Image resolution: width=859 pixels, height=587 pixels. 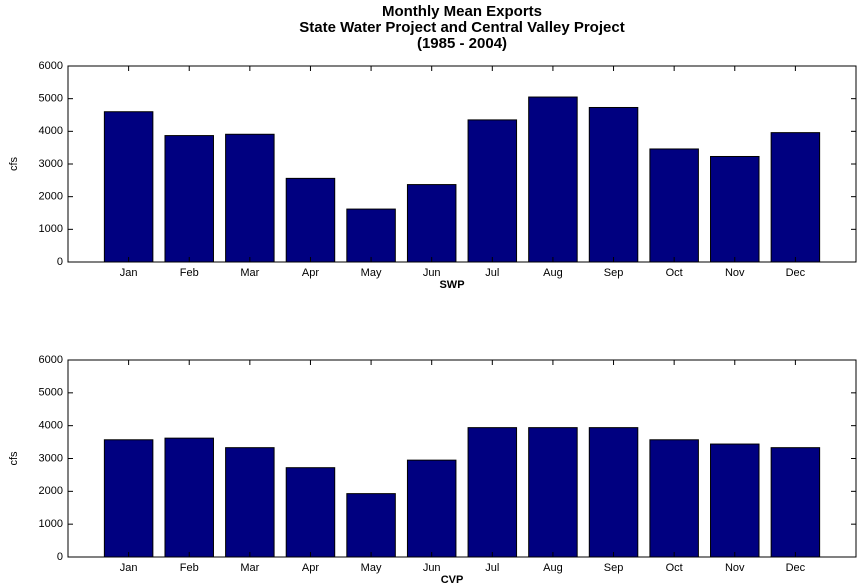 I want to click on chart-title: (1985 - 2004), so click(x=462, y=43).